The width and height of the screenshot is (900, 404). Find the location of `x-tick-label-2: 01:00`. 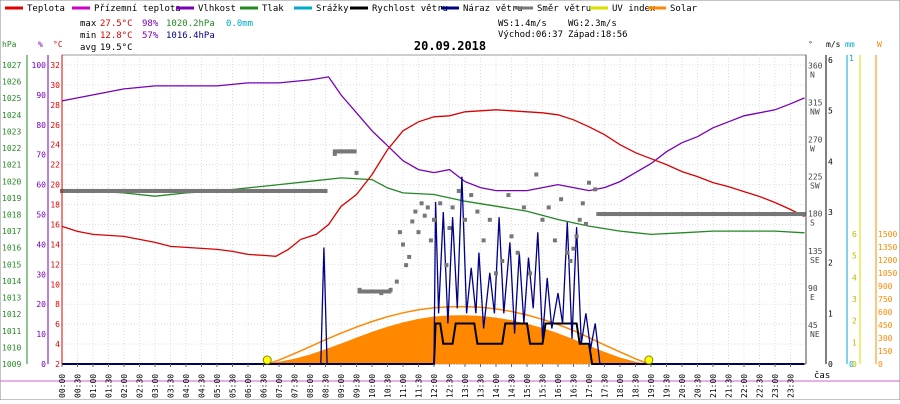

x-tick-label-2: 01:00 is located at coordinates (93, 386).